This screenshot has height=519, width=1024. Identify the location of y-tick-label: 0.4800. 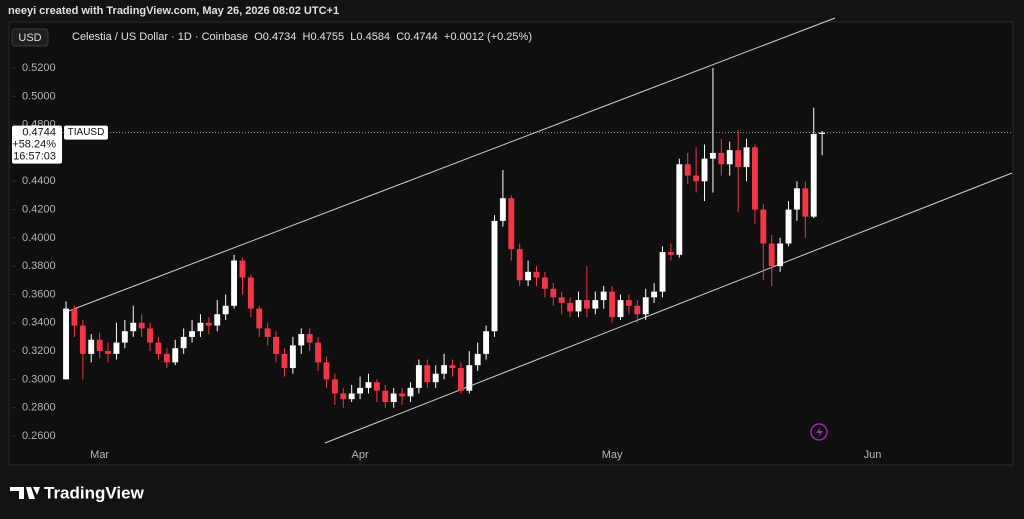
(39, 125).